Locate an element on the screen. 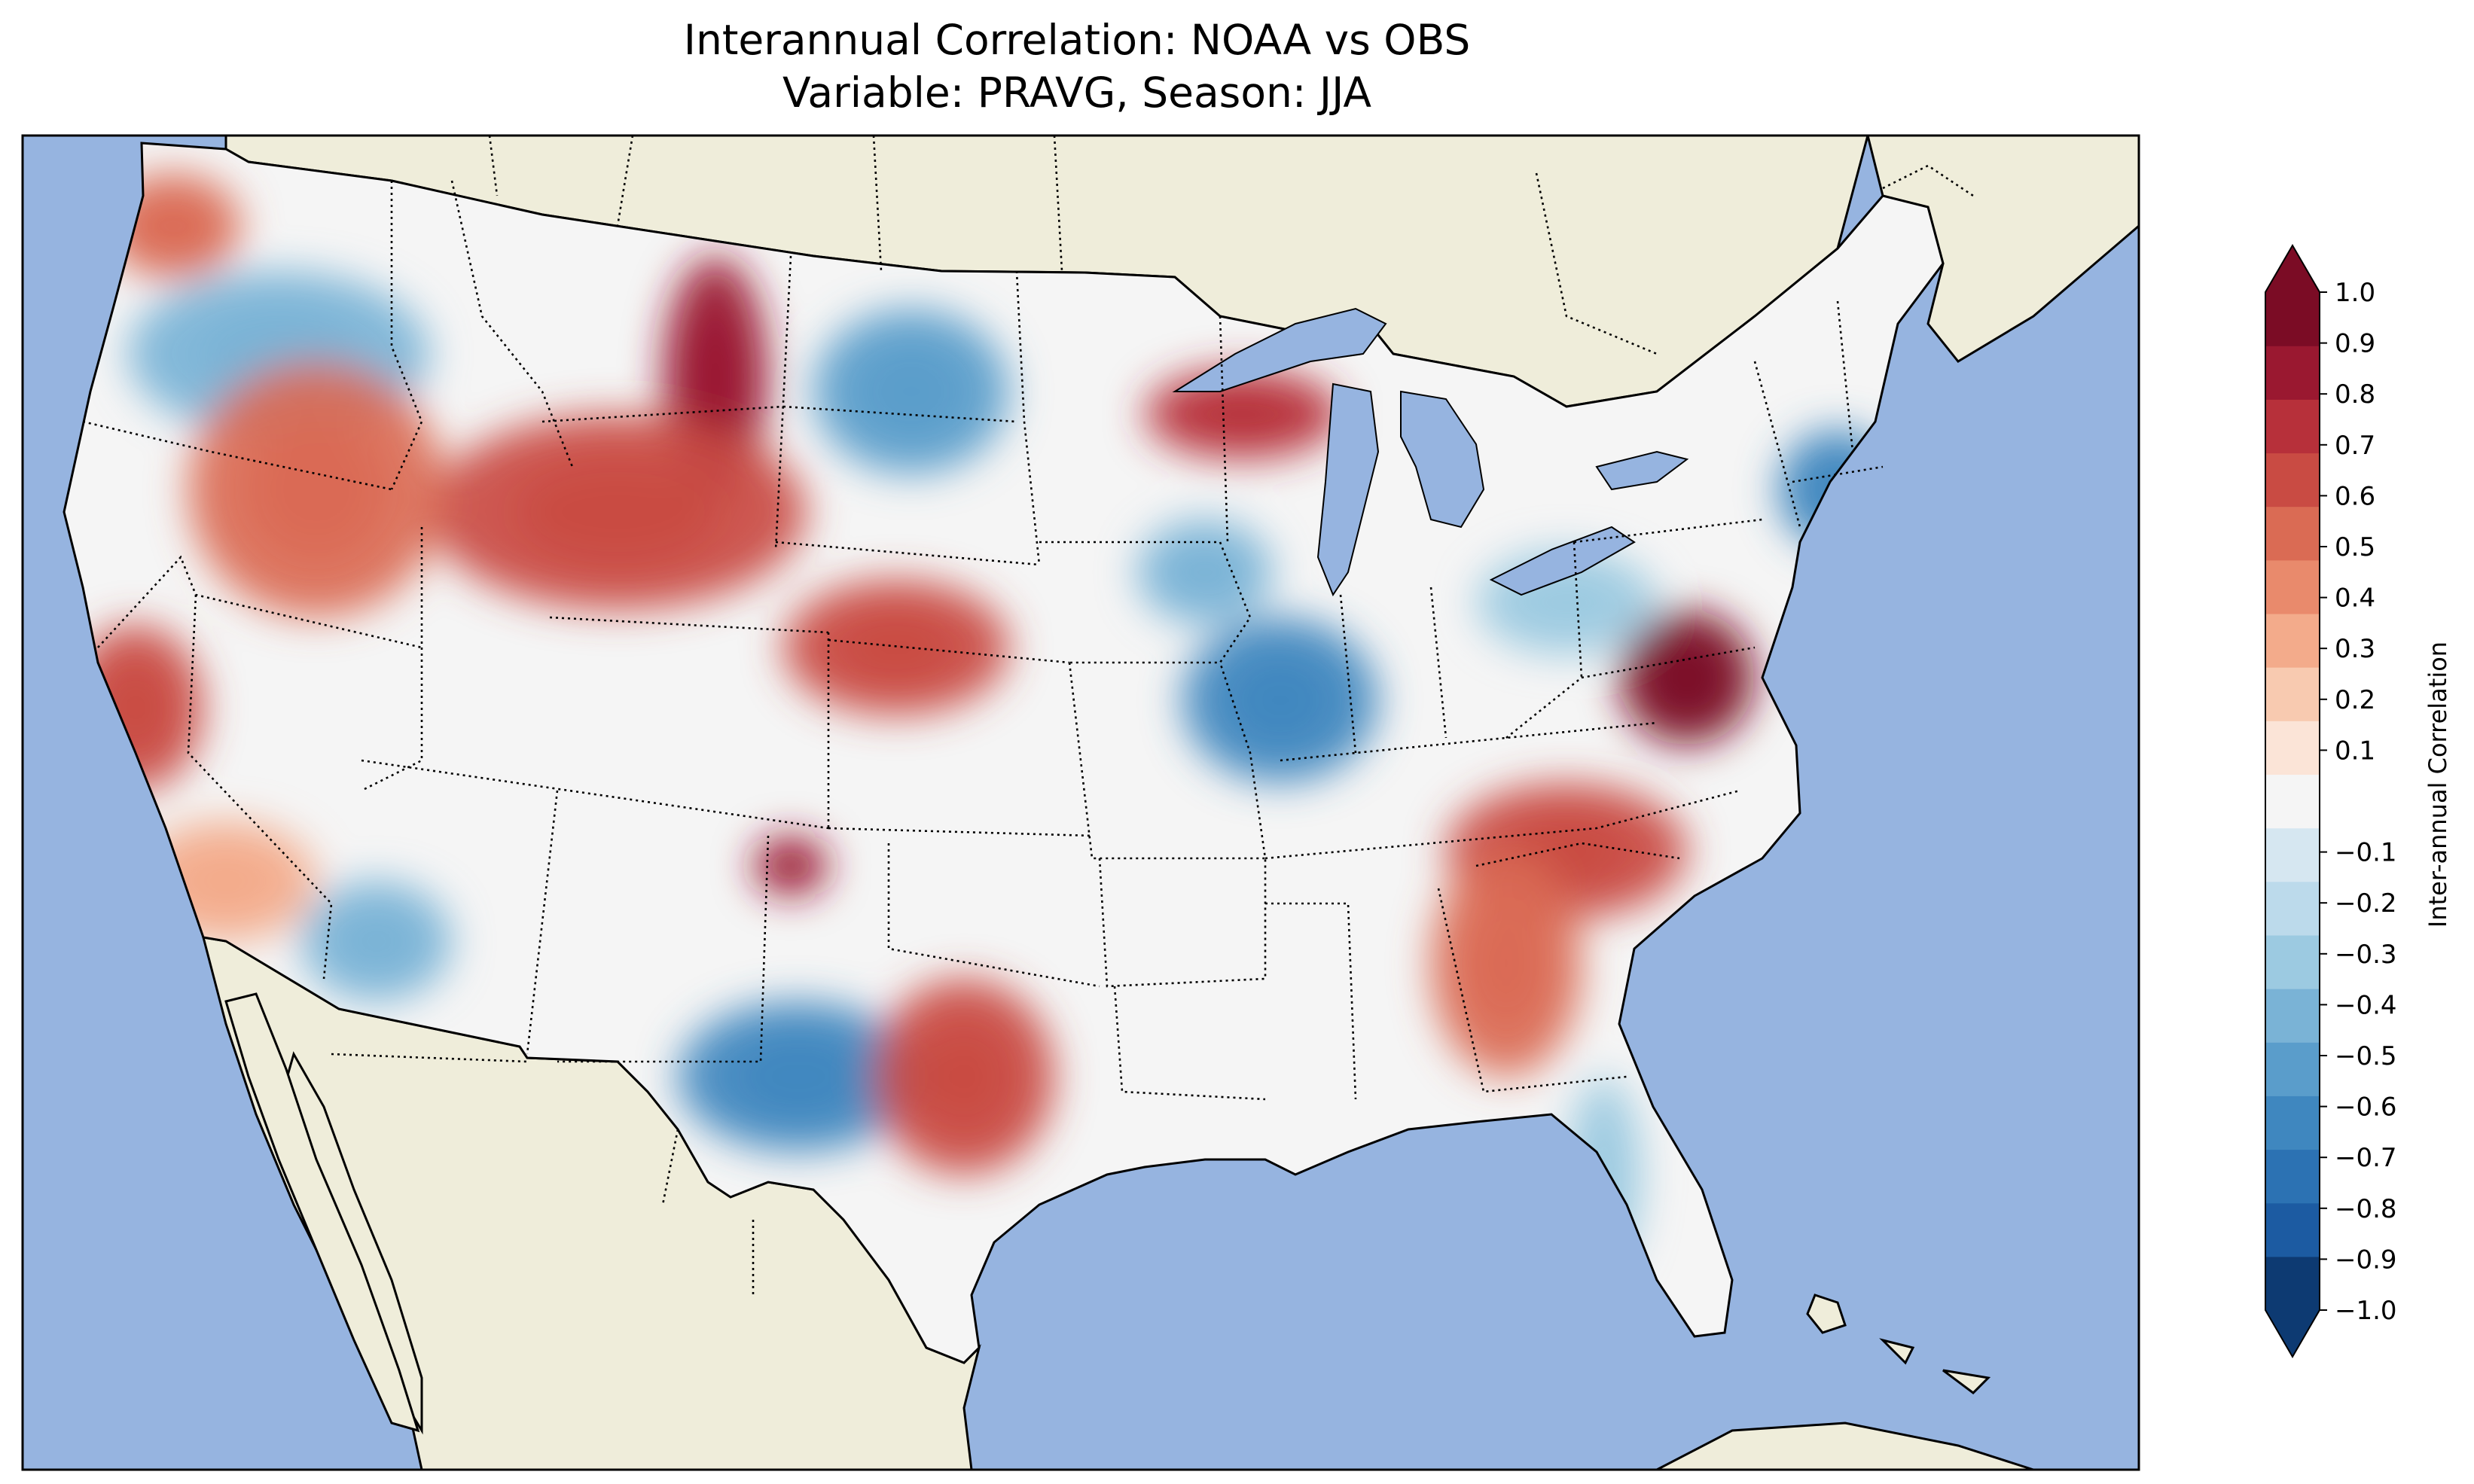  colorbar-label: Inter-annual Correlation is located at coordinates (2438, 784).